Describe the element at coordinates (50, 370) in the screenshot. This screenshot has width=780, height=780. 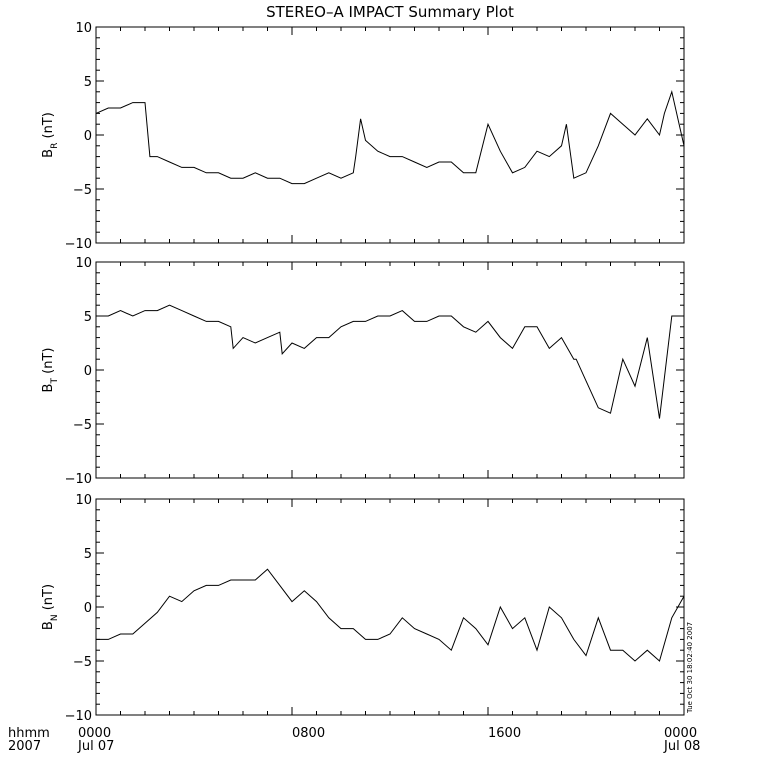
I see `panel-bt-ylabel: BT (nT)` at that location.